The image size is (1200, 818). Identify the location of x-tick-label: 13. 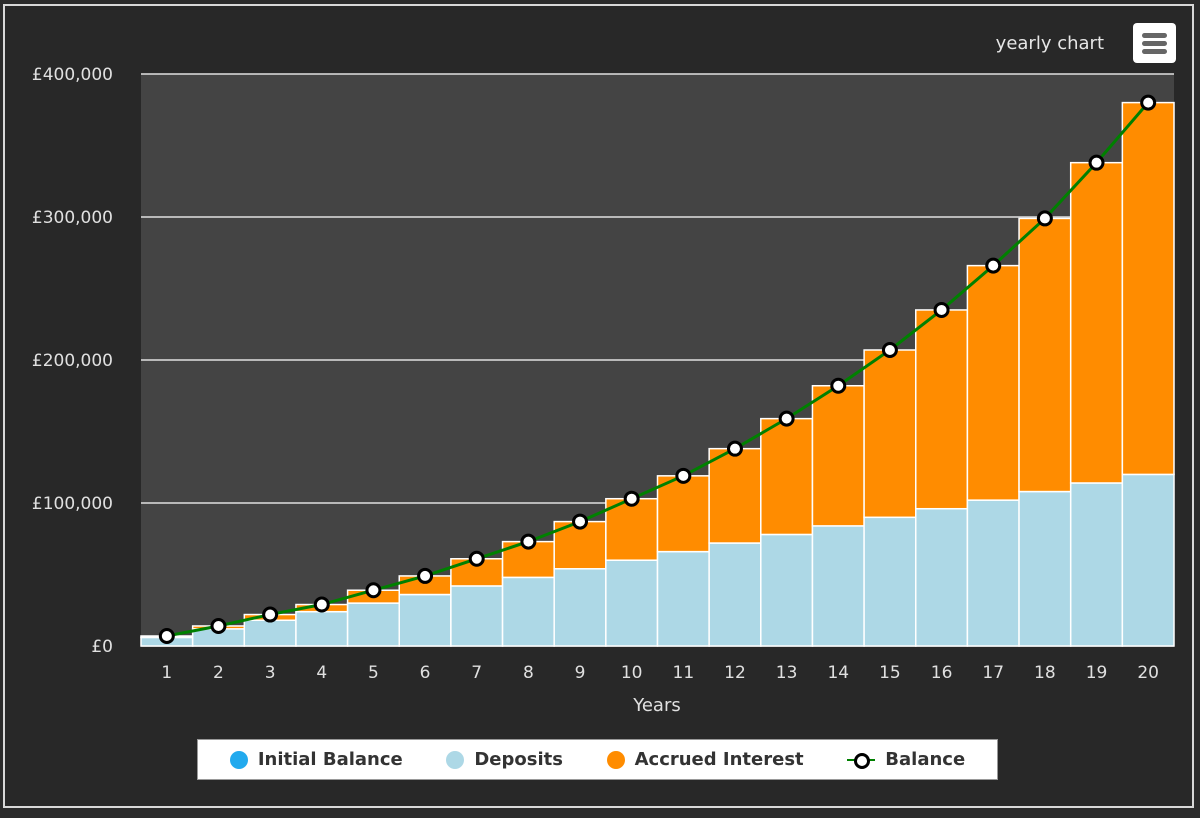
(787, 673).